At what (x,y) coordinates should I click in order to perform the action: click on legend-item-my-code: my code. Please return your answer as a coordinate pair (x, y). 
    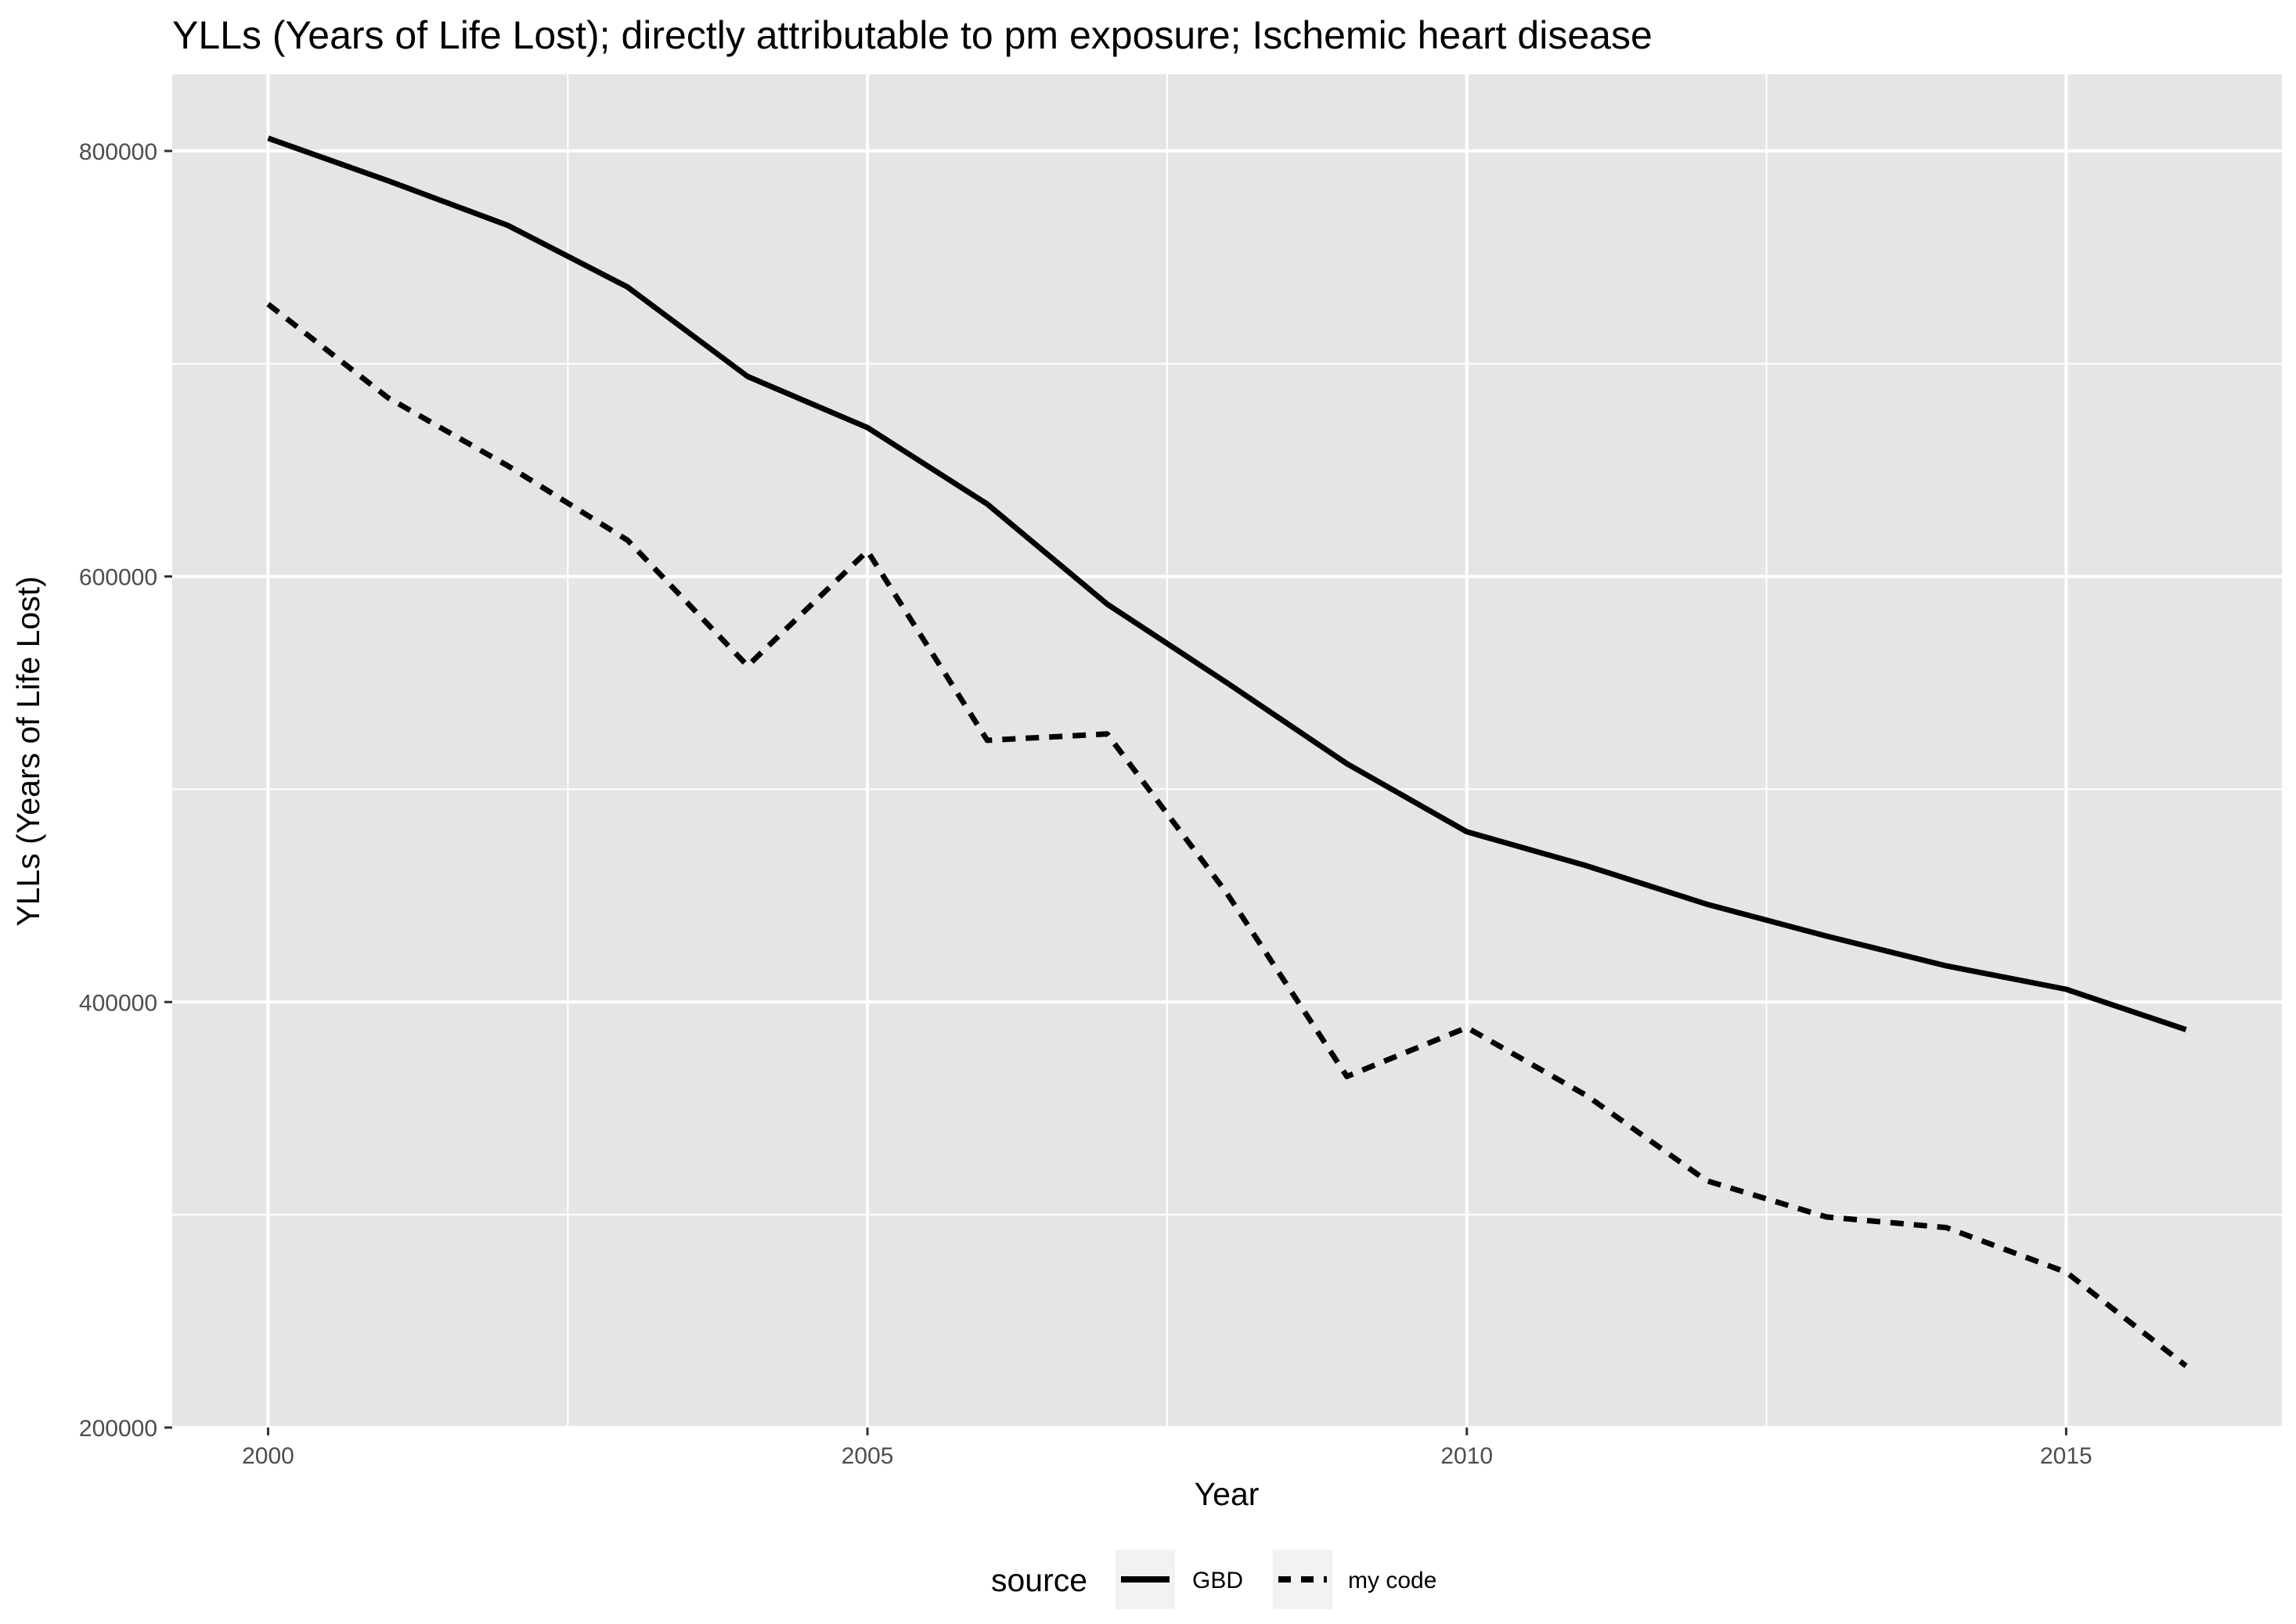
    Looking at the image, I should click on (1354, 1579).